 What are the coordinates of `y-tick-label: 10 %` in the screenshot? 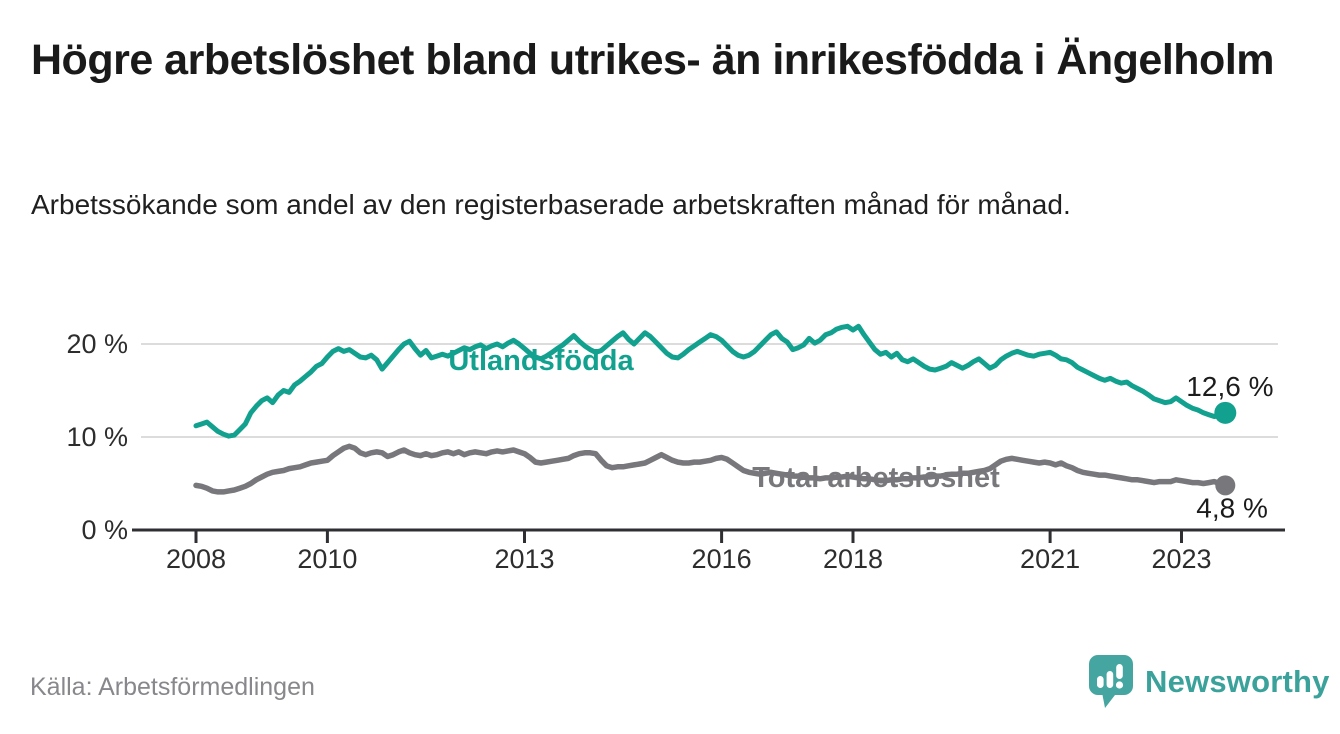 It's located at (97, 437).